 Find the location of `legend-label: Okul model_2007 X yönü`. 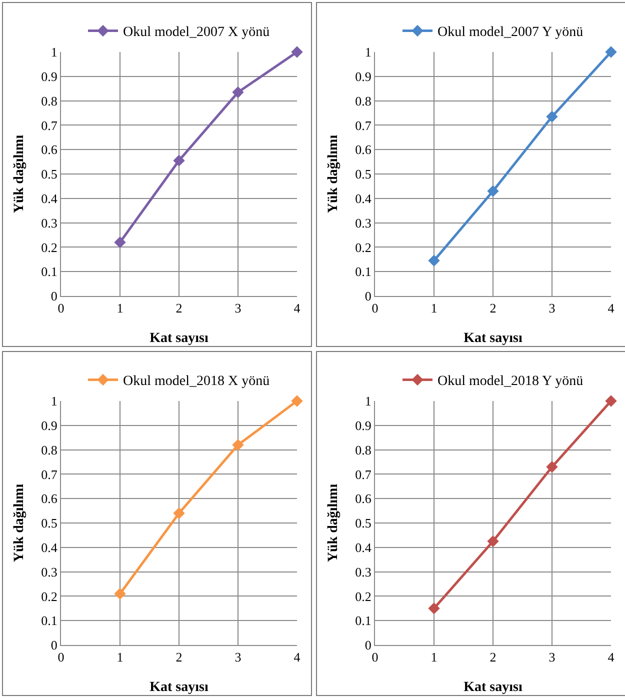

legend-label: Okul model_2007 X yönü is located at coordinates (196, 32).